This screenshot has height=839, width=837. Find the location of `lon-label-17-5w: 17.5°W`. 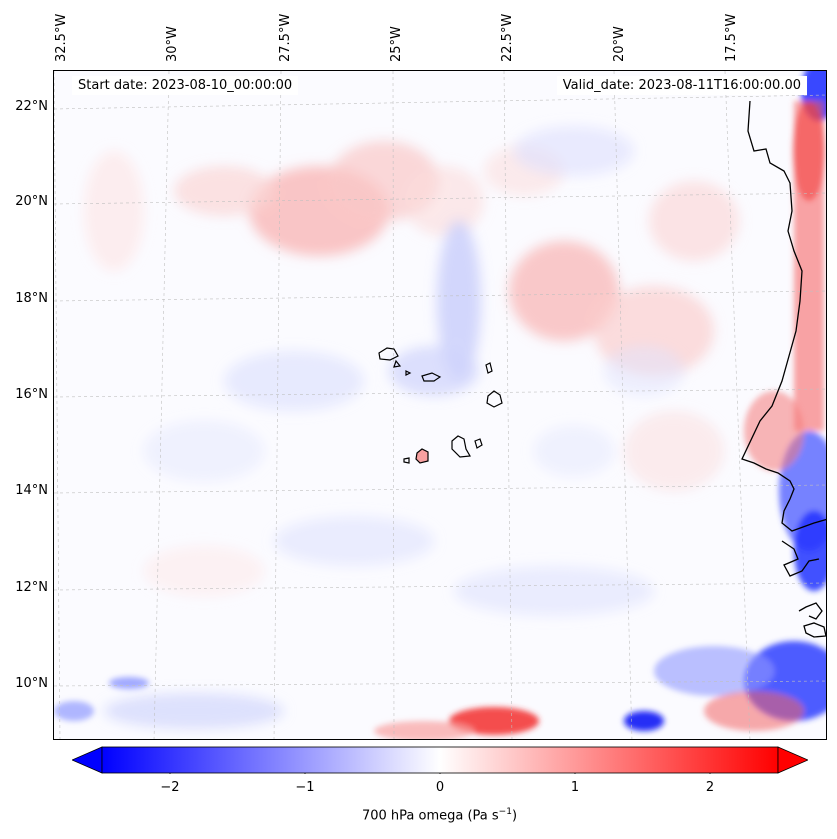

lon-label-17-5w: 17.5°W is located at coordinates (731, 37).